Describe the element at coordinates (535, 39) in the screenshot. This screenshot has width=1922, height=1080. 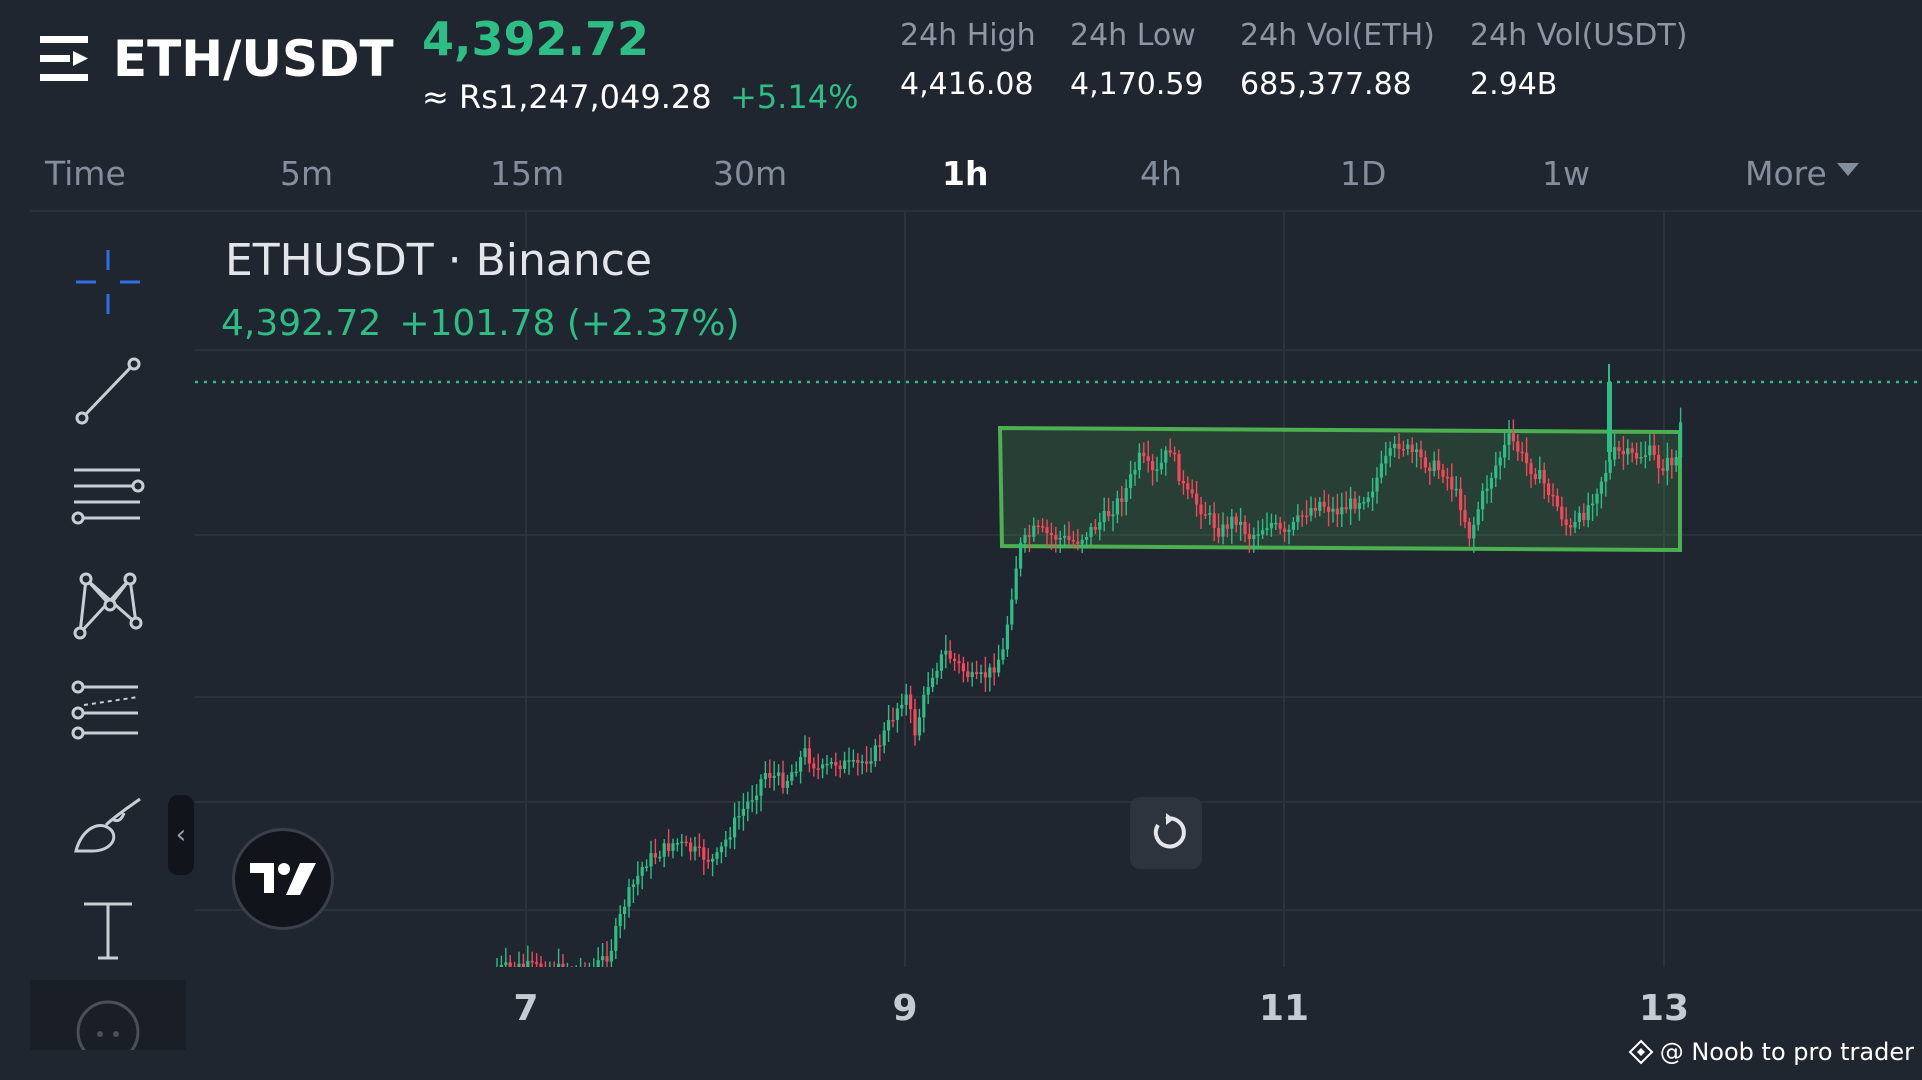
I see `last-price: 4,392.72` at that location.